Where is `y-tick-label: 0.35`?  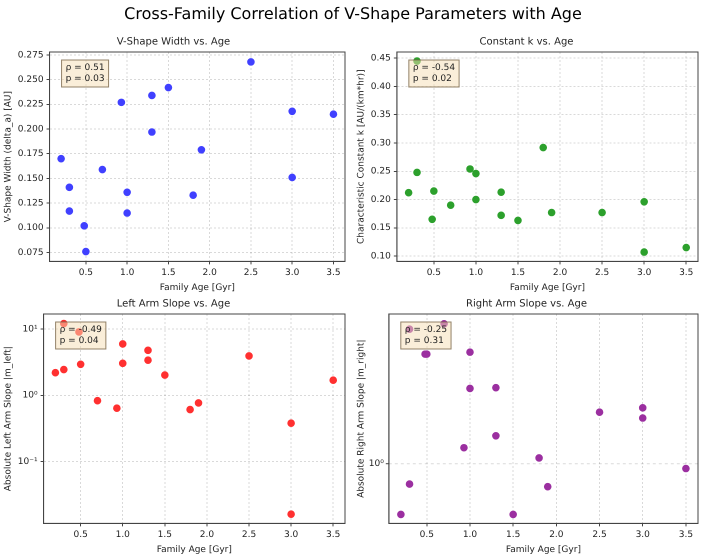 y-tick-label: 0.35 is located at coordinates (380, 115).